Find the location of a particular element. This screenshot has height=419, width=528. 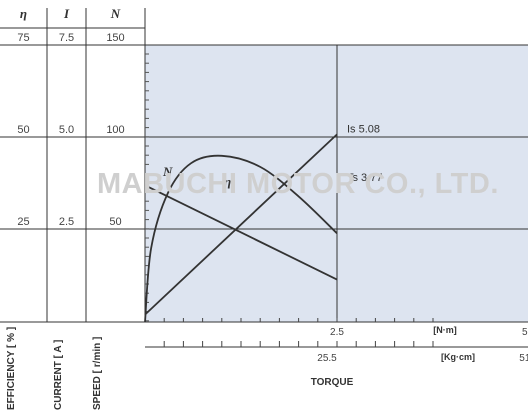

axis-symbol-2: N is located at coordinates (115, 13).